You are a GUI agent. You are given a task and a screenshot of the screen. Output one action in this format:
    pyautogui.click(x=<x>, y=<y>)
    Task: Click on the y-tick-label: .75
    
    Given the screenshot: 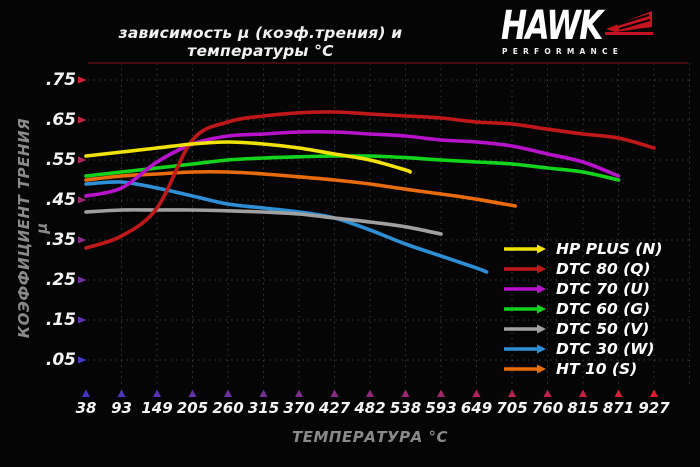 What is the action you would take?
    pyautogui.click(x=60, y=80)
    